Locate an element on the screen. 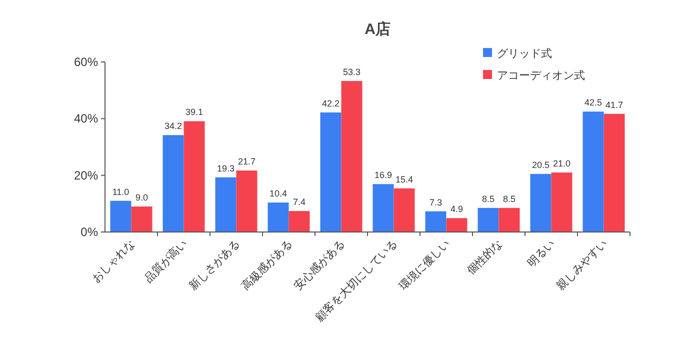 The height and width of the screenshot is (340, 700). data-label: 7.4 is located at coordinates (299, 202).